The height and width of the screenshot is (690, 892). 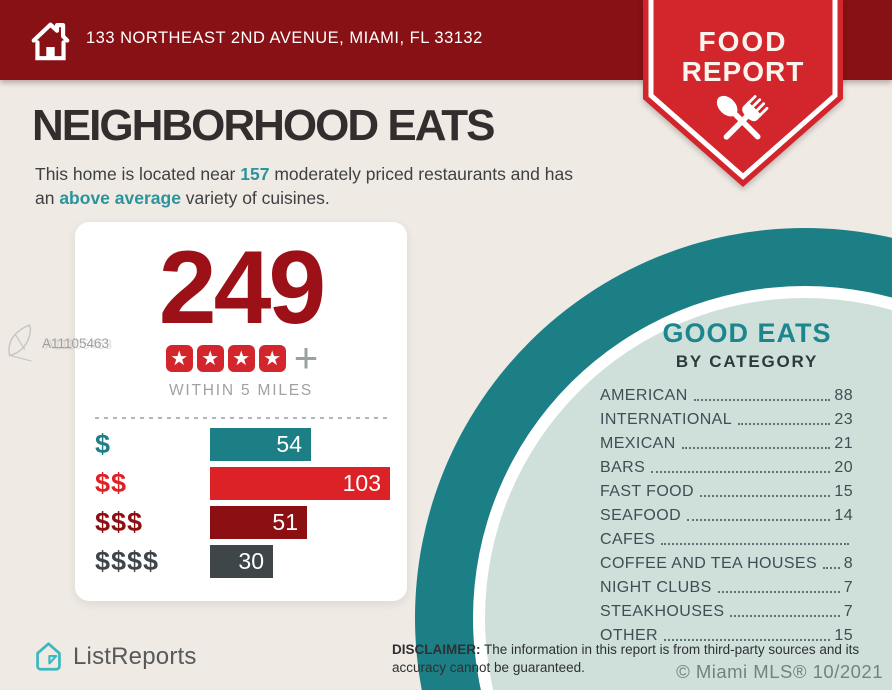 I want to click on category-label: AMERICAN, so click(x=644, y=395).